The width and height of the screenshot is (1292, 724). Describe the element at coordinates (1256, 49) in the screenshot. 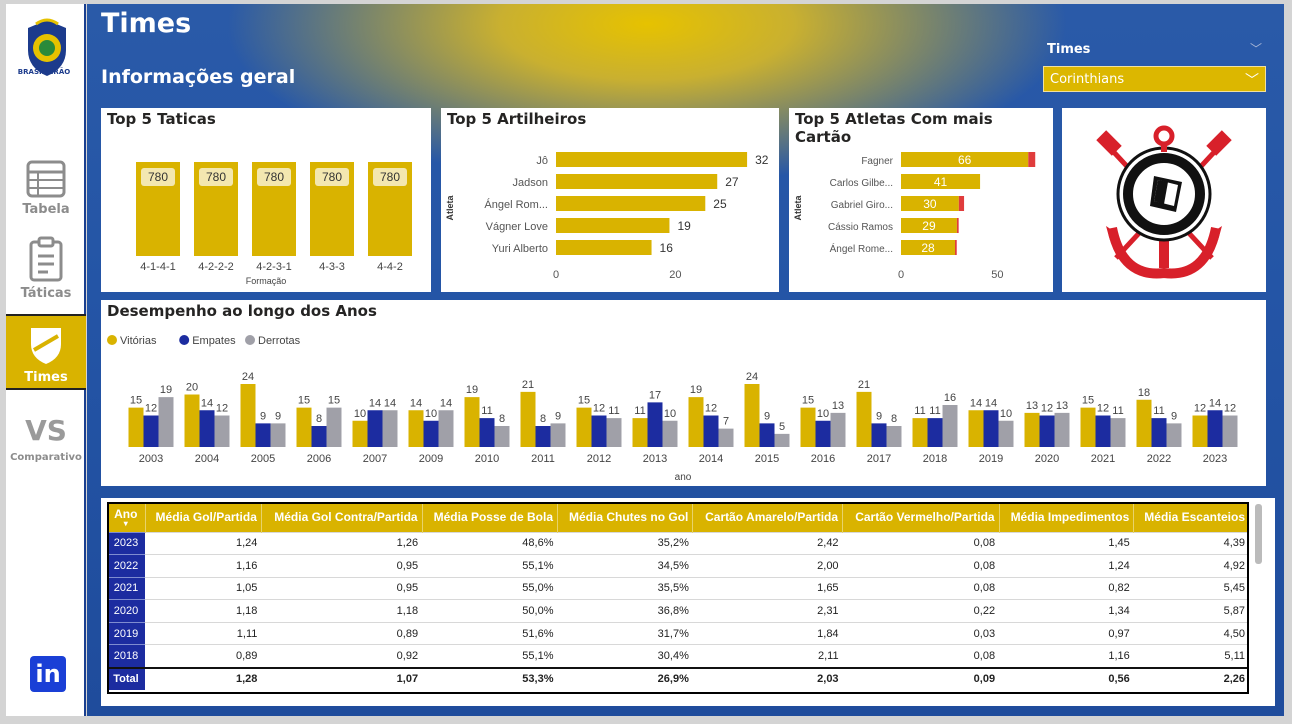

I see `slicer-collapse-icon: ﹀` at that location.